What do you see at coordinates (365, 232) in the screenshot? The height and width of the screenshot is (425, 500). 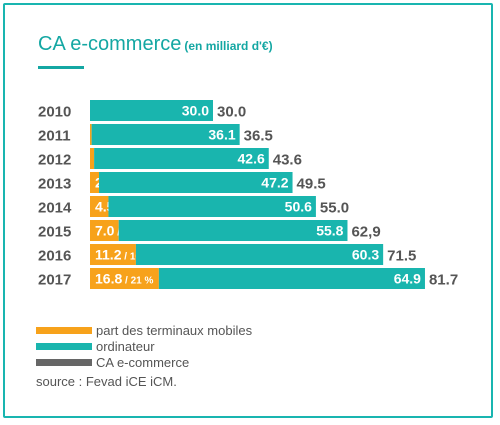 I see `total-value-label: 62,9` at bounding box center [365, 232].